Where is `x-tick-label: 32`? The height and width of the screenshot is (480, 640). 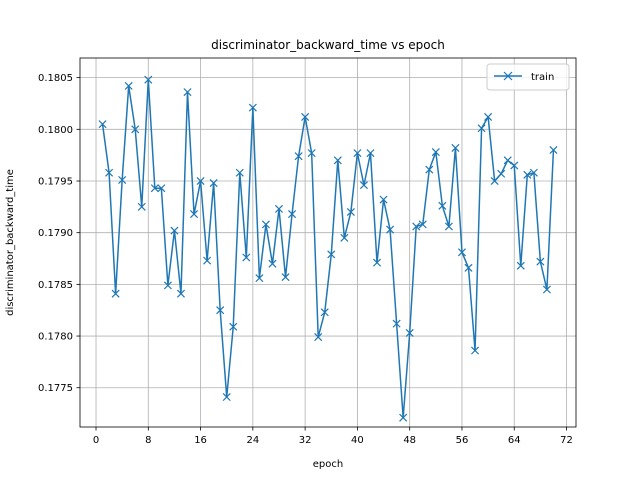 x-tick-label: 32 is located at coordinates (305, 440).